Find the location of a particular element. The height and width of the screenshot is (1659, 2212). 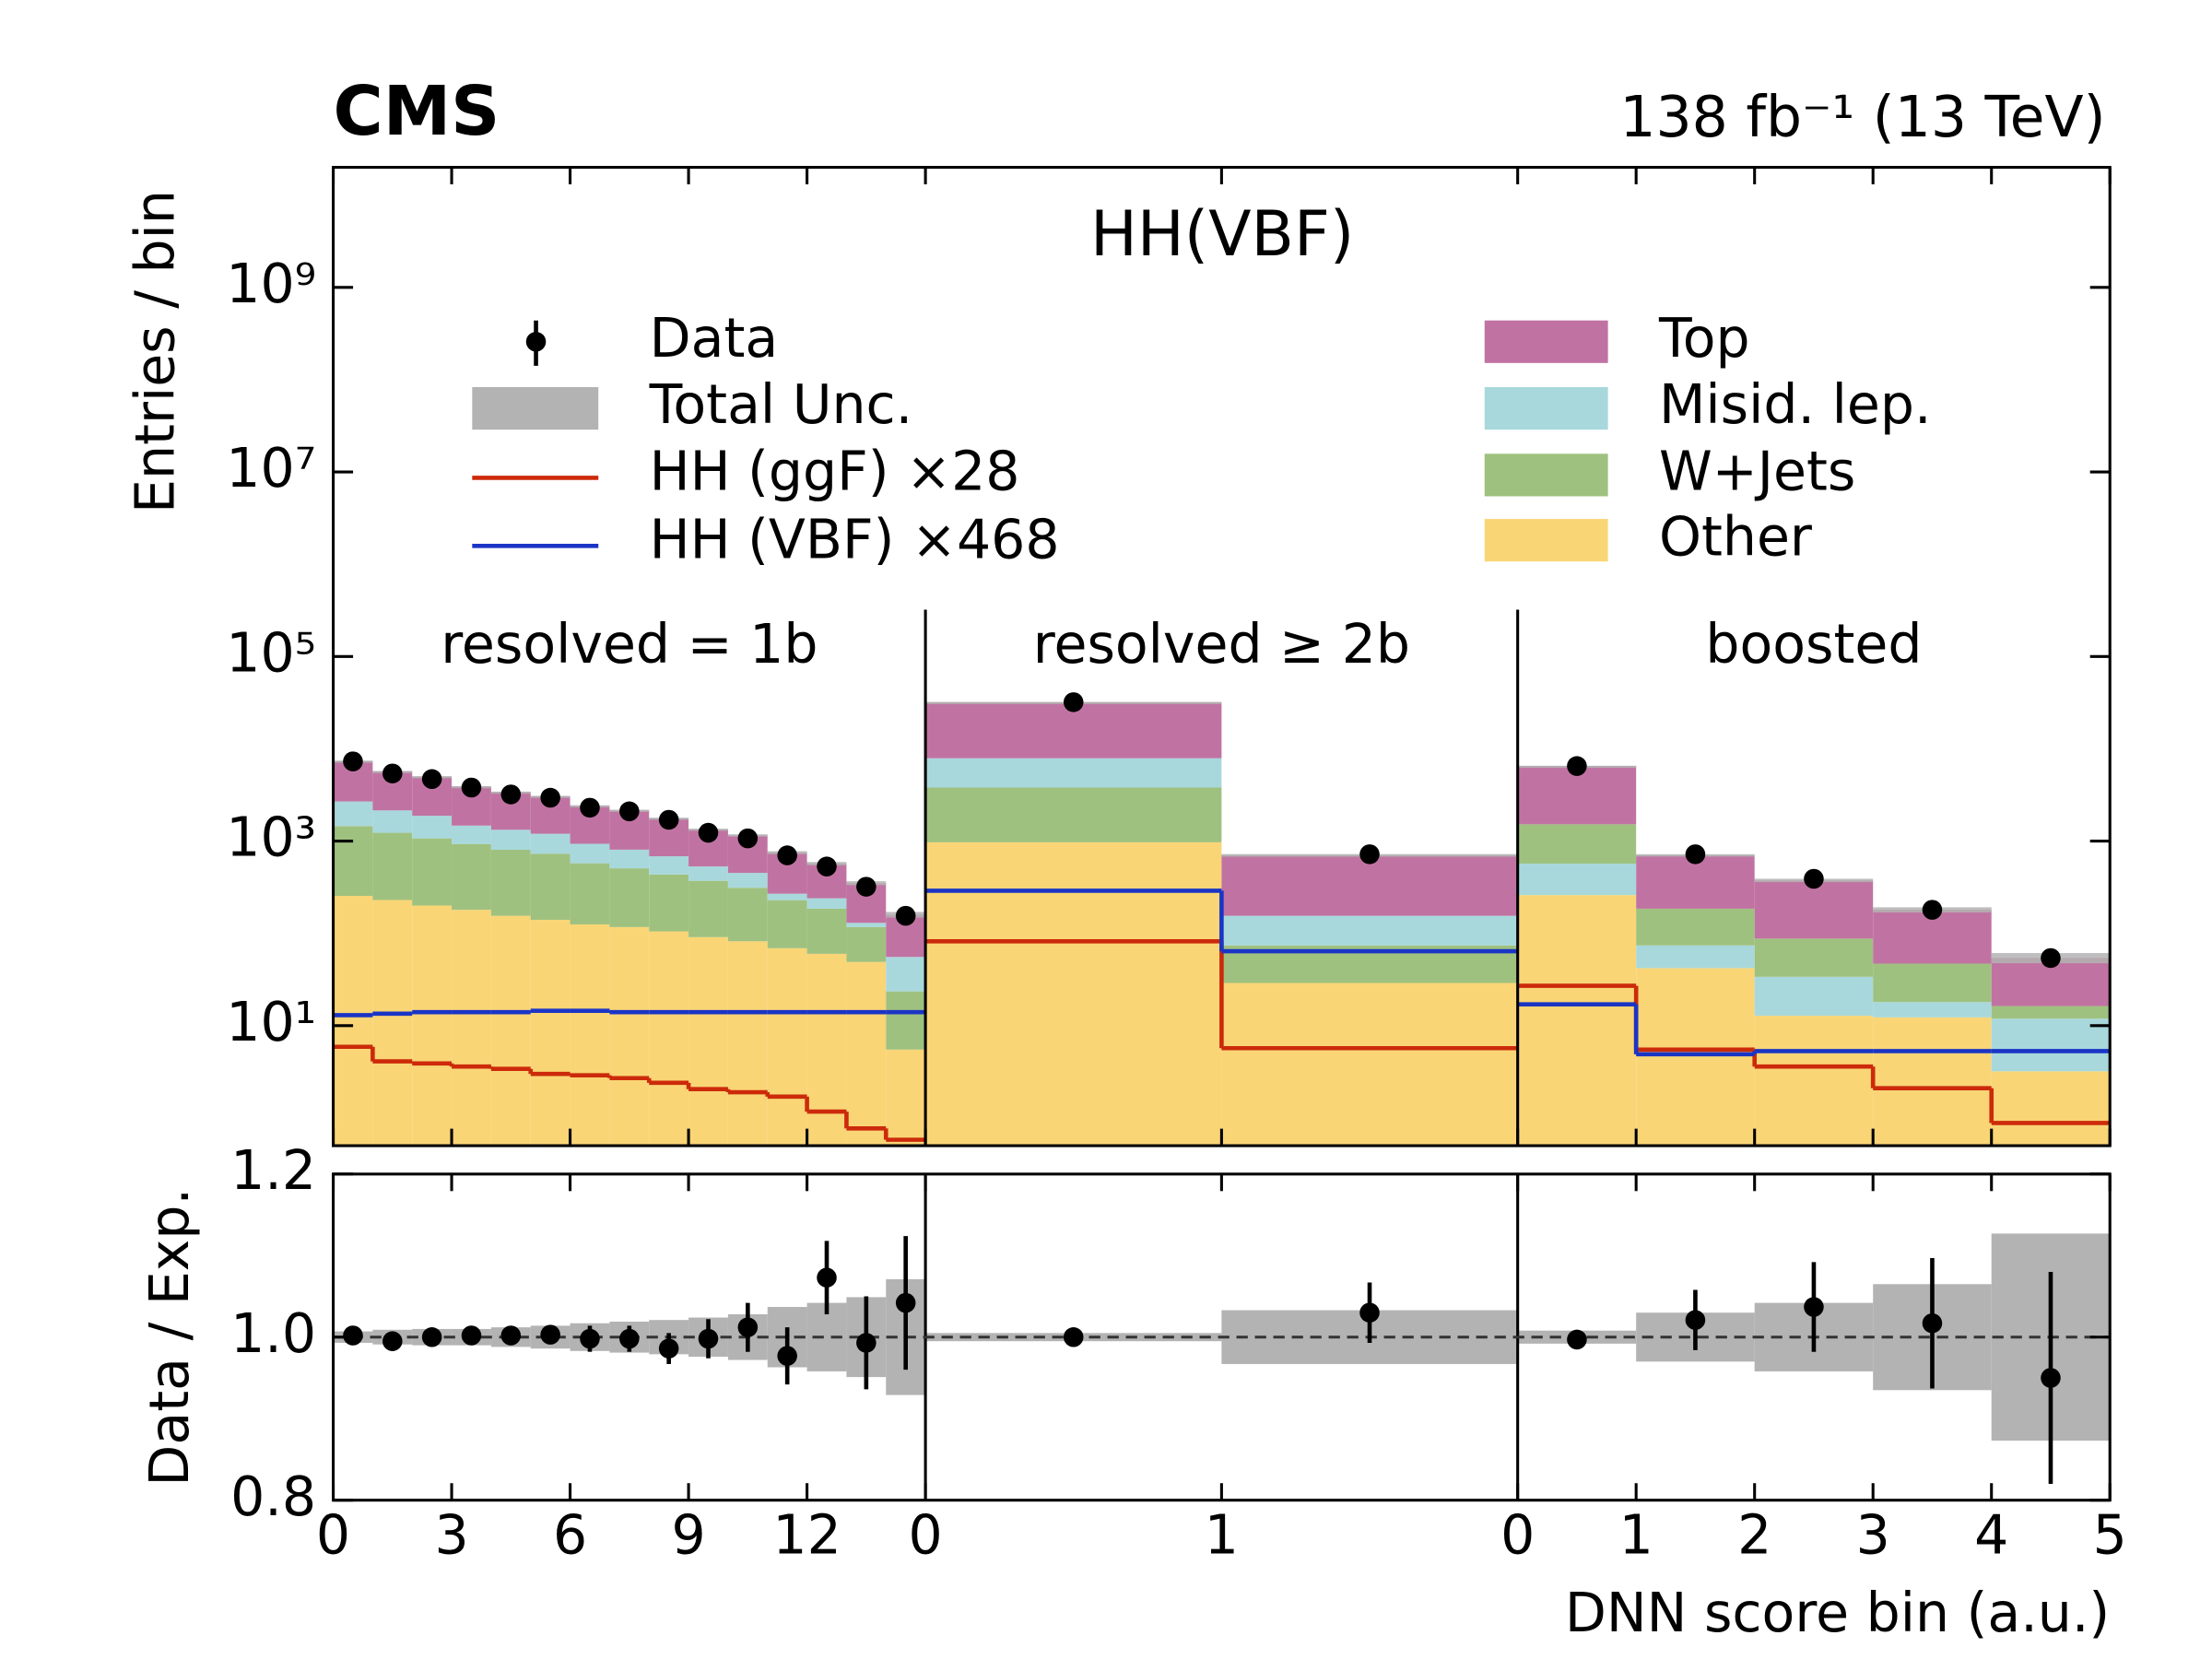

x-tick-label: 4 is located at coordinates (1991, 1534).